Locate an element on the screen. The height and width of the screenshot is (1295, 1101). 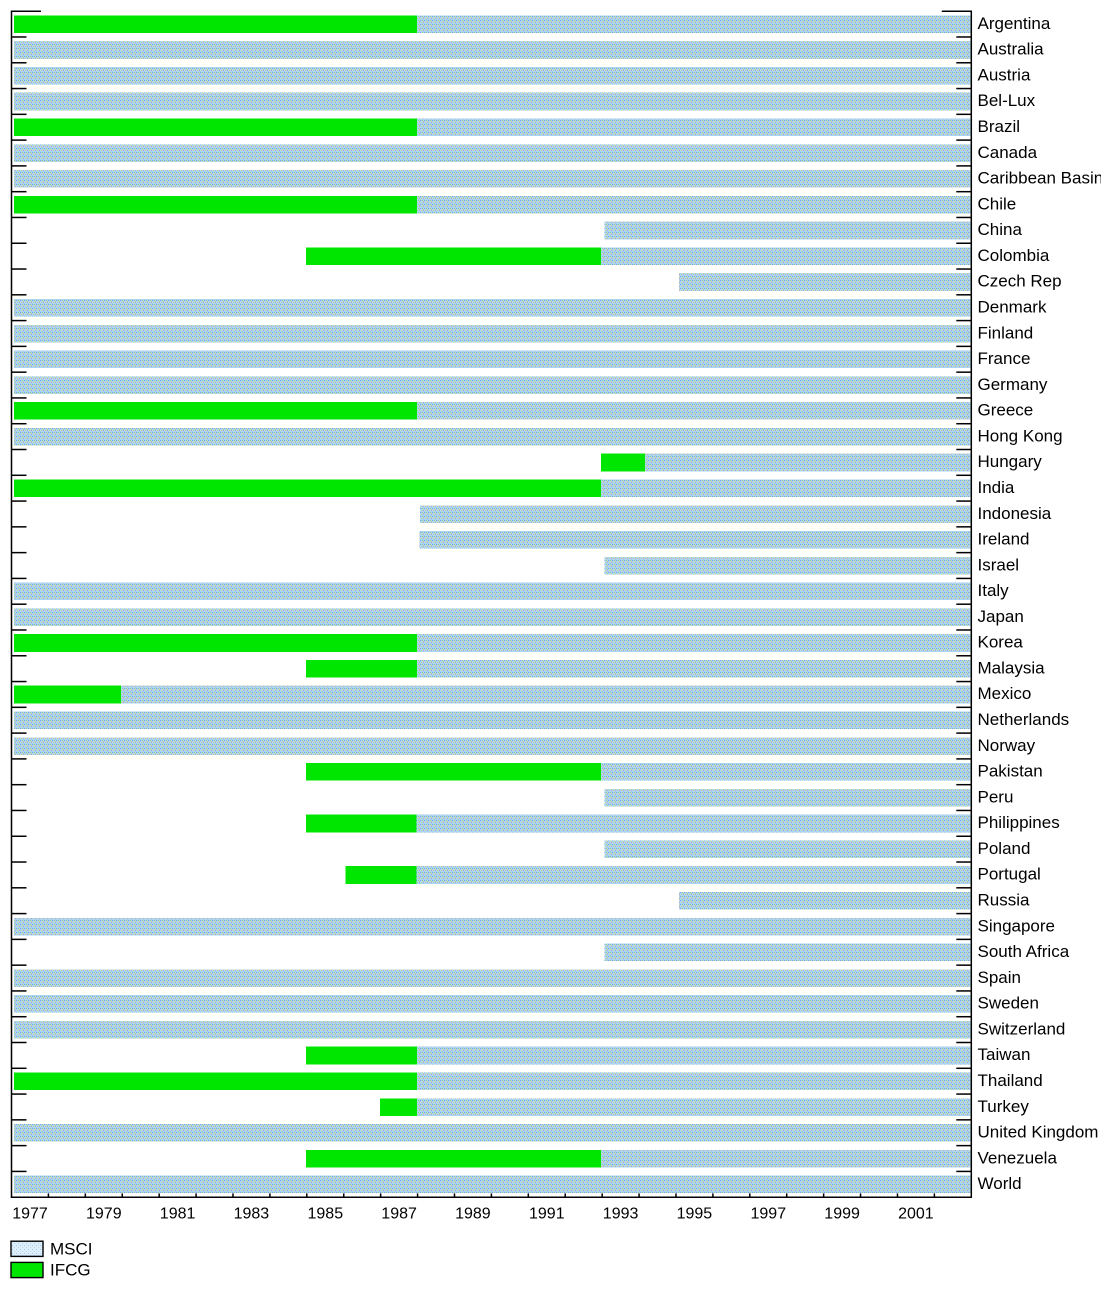
svg-text: Pakistan is located at coordinates (1010, 771).